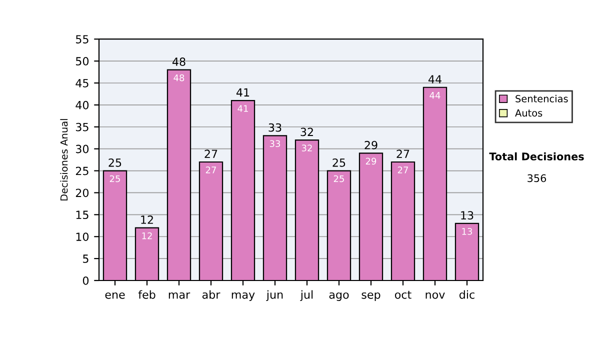 Image resolution: width=600 pixels, height=340 pixels. Describe the element at coordinates (275, 144) in the screenshot. I see `data-label: 33` at that location.